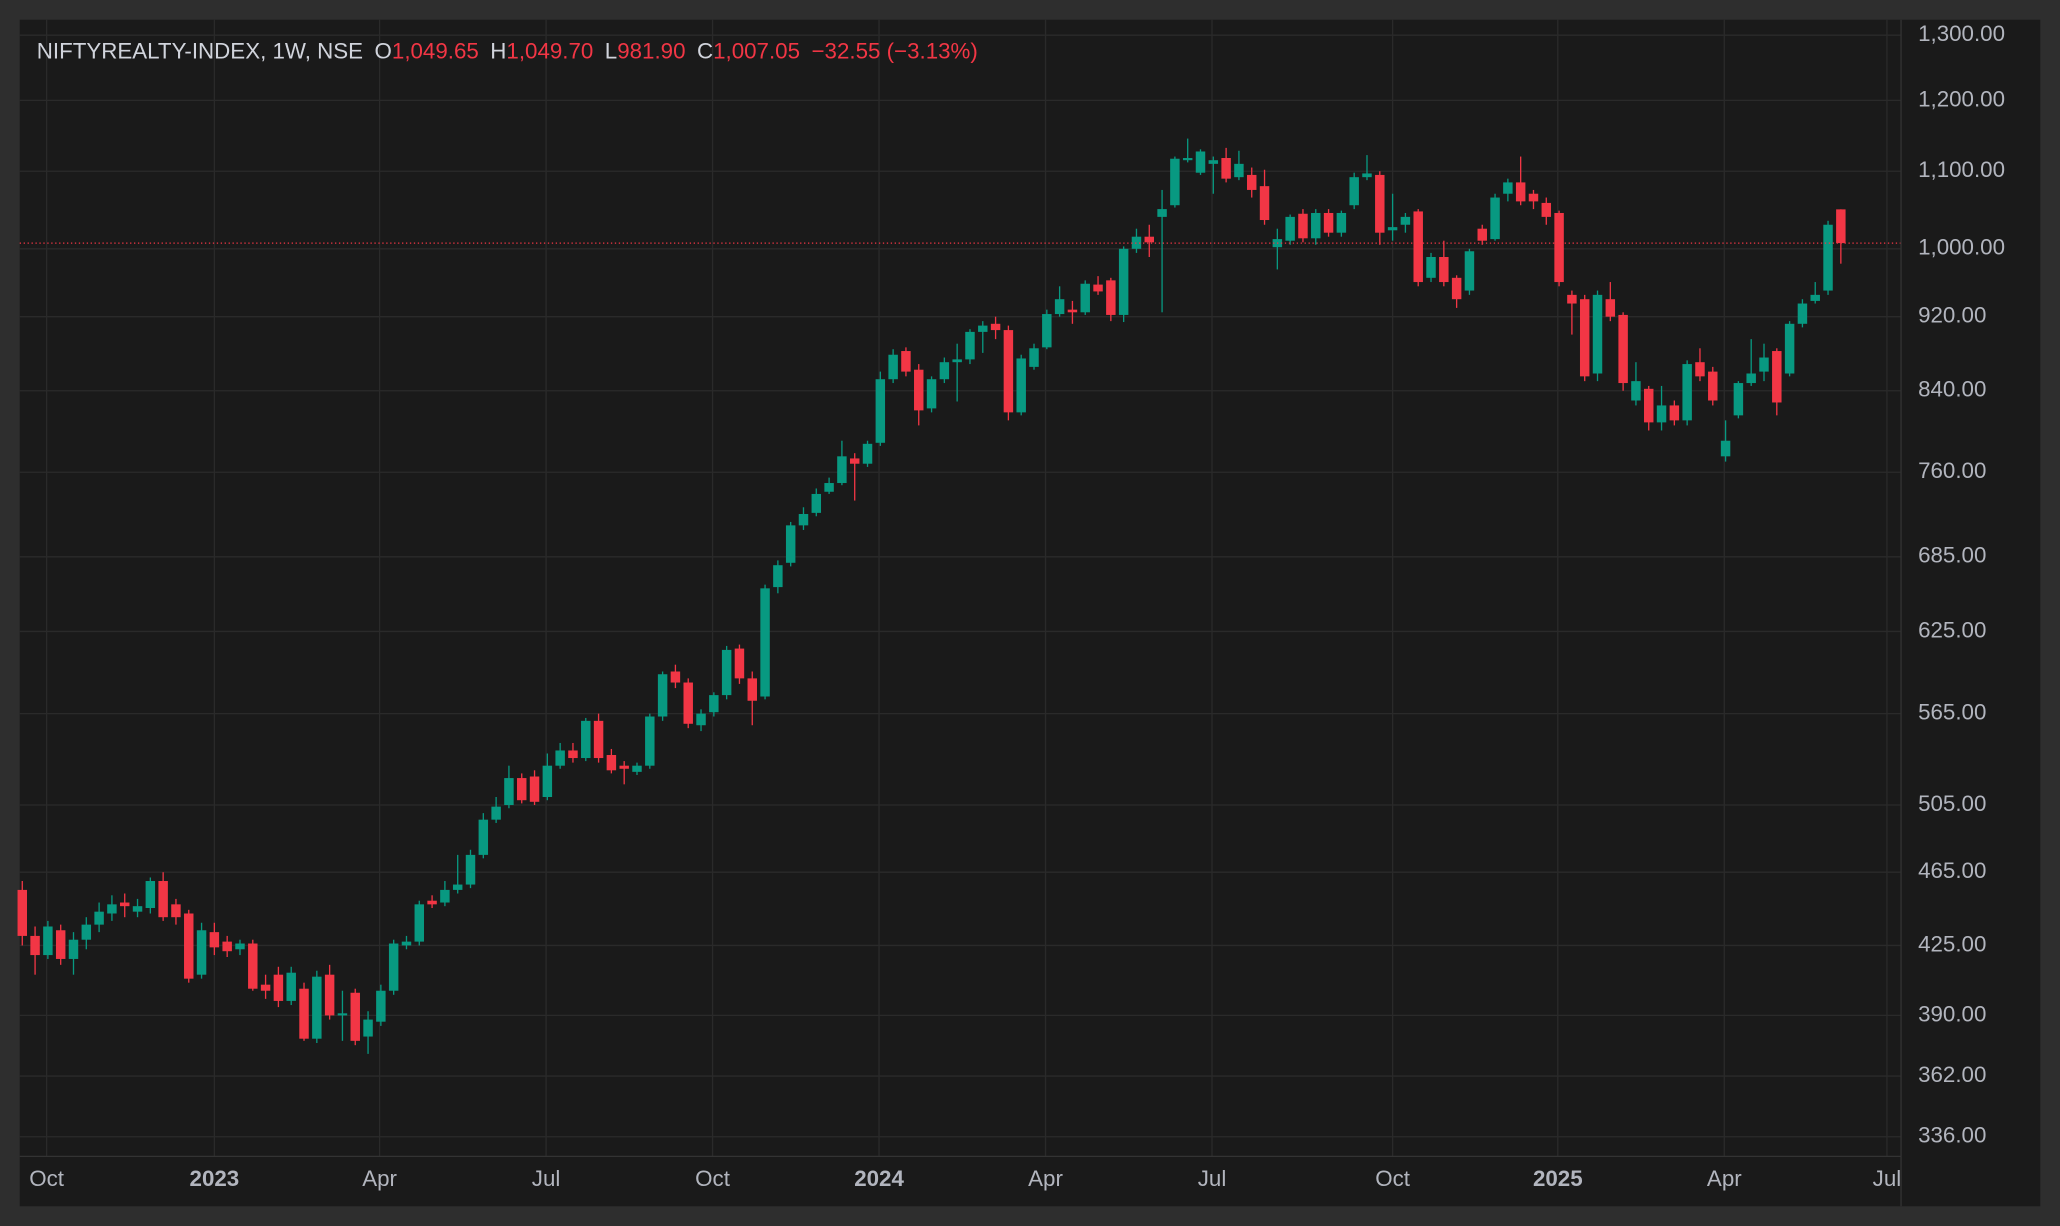 Image resolution: width=2060 pixels, height=1226 pixels. I want to click on y-tick-label: 1,200.00, so click(1961, 98).